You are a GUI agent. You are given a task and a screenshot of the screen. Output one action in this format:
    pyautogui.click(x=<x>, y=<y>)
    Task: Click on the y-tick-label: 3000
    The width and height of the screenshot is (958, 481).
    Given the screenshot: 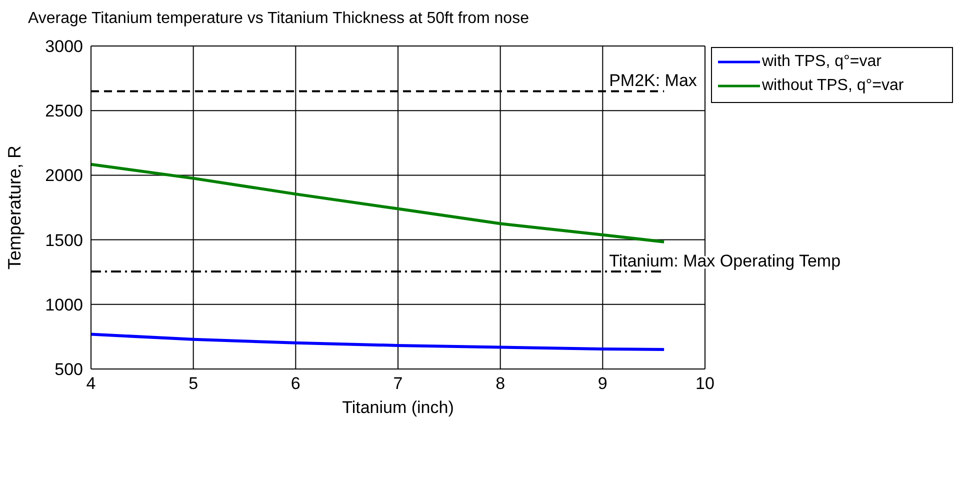 What is the action you would take?
    pyautogui.click(x=64, y=46)
    